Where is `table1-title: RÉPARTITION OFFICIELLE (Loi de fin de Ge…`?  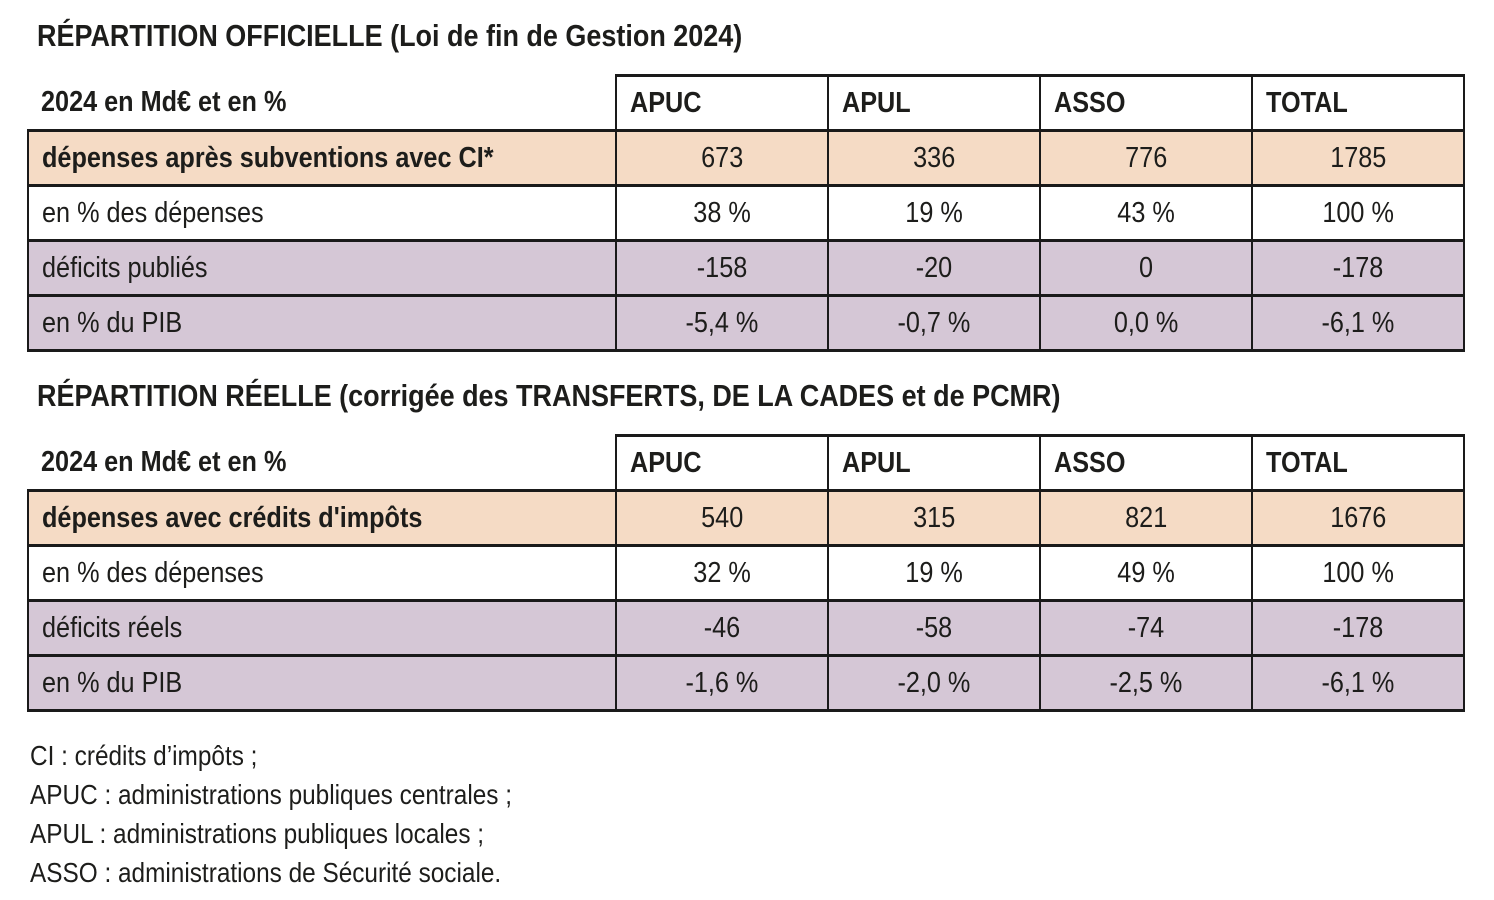
table1-title: RÉPARTITION OFFICIELLE (Loi de fin de Ge… is located at coordinates (752, 36).